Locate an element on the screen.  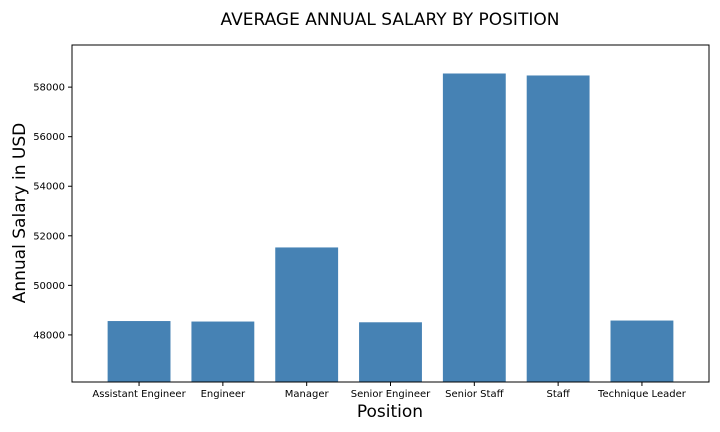
y-tick-label: 56000 is located at coordinates (49, 137).